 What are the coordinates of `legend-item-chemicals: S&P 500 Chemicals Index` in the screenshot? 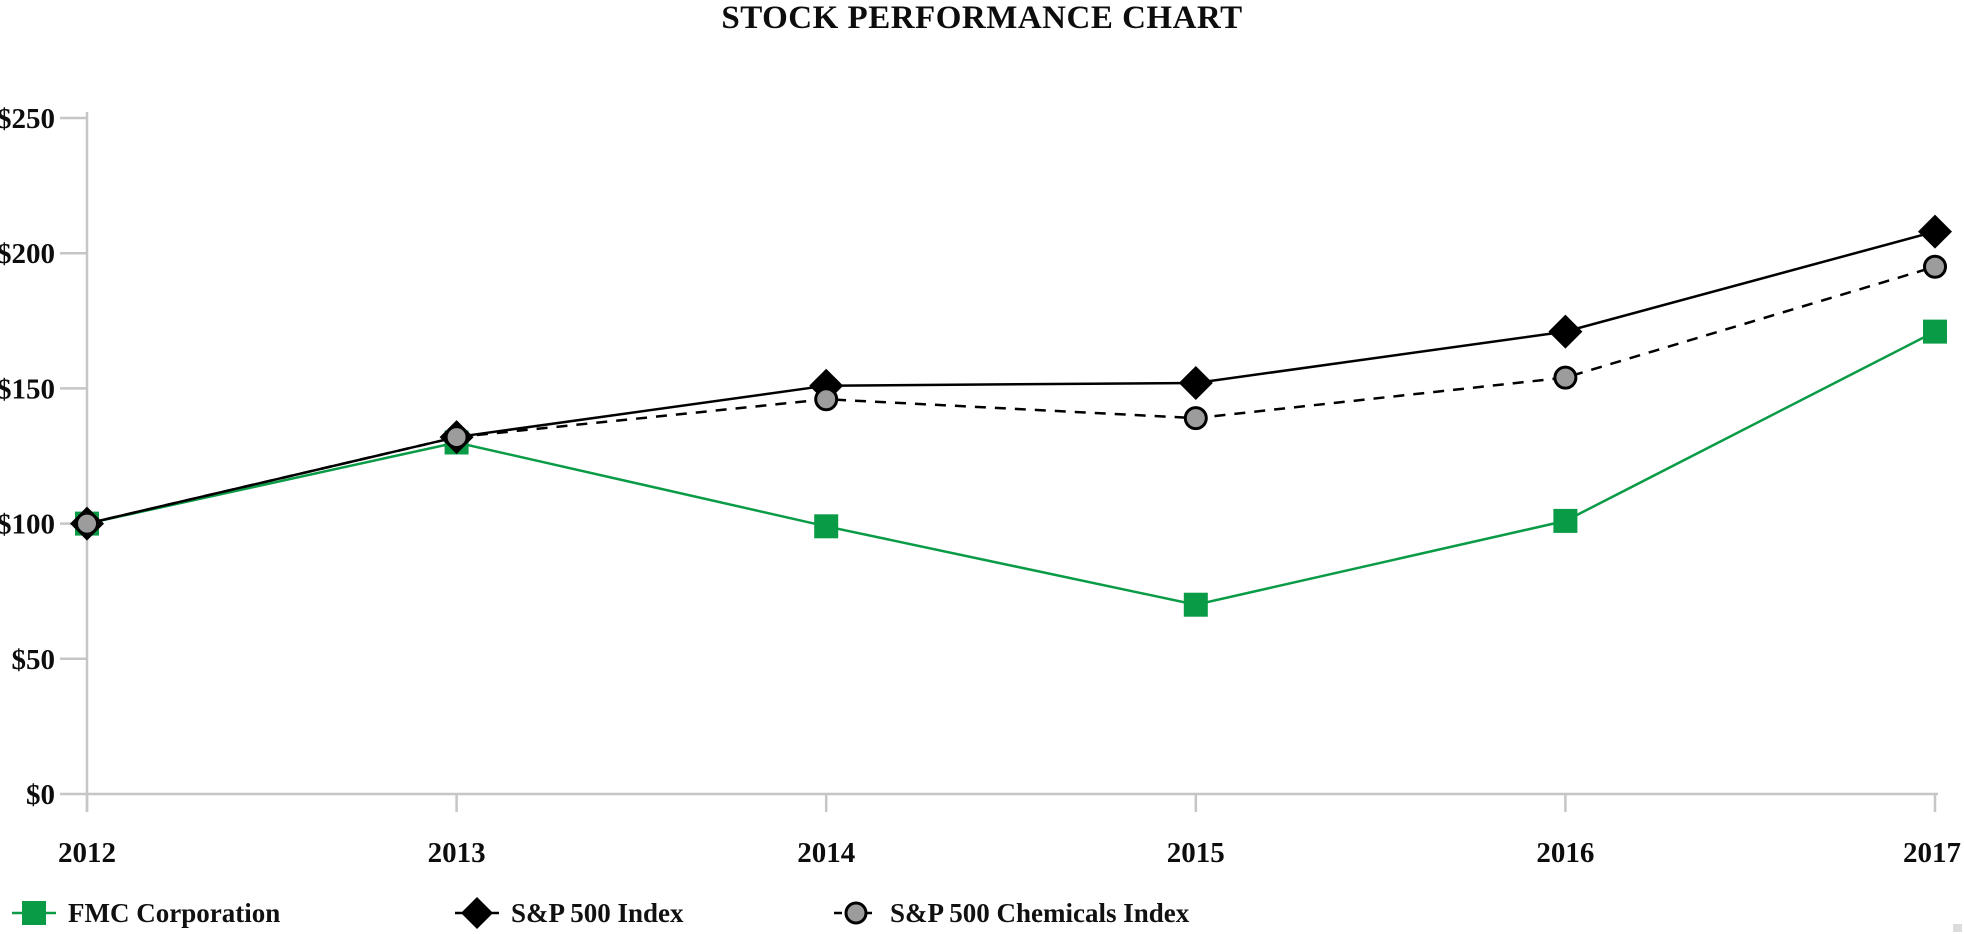 It's located at (1011, 913).